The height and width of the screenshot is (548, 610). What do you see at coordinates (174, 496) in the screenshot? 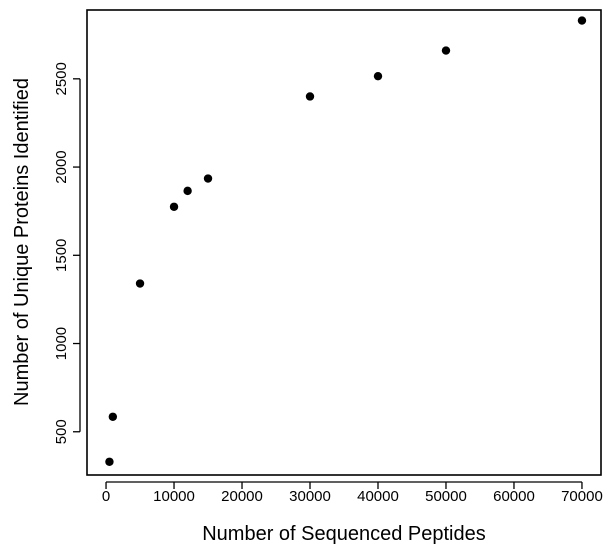
I see `x-tick-label: 10000` at bounding box center [174, 496].